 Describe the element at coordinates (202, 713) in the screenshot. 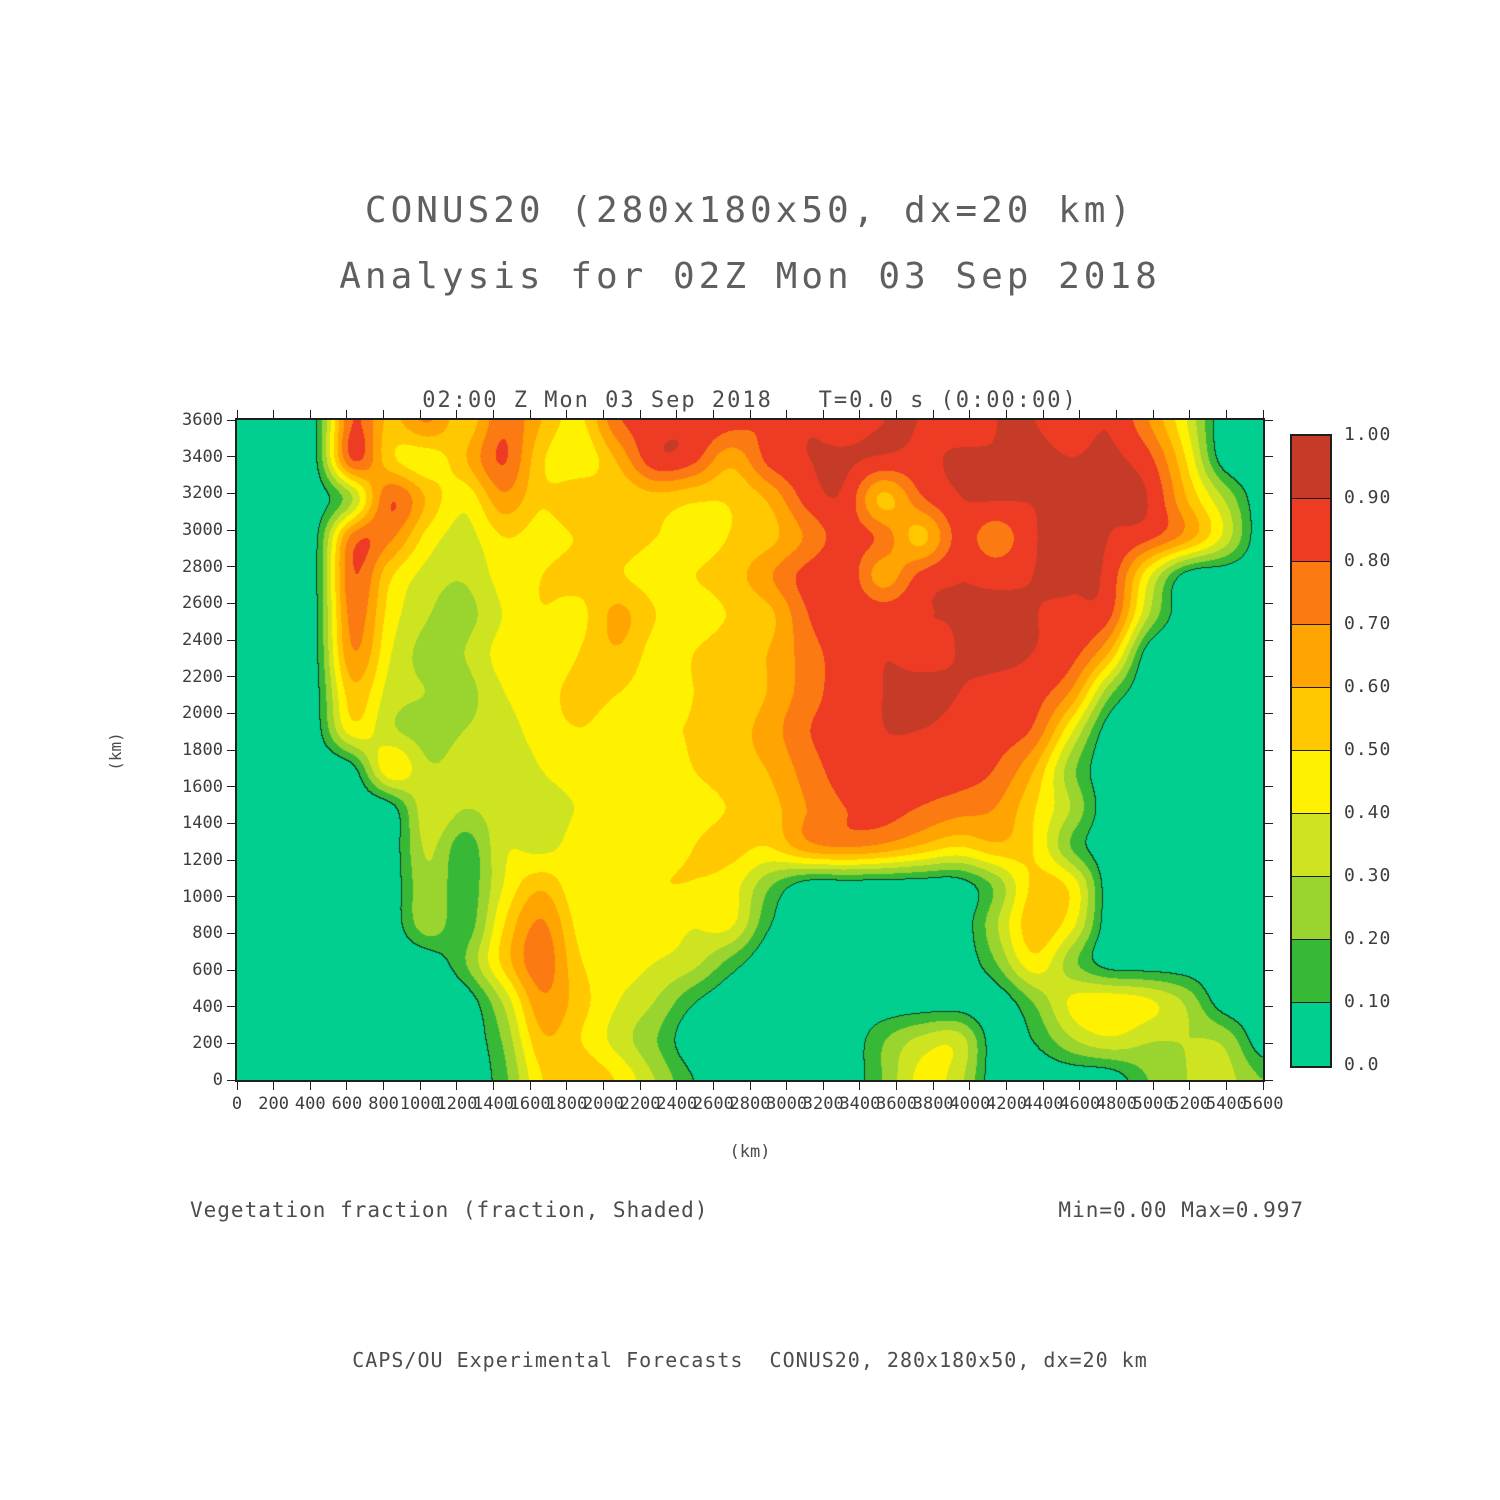

I see `y-axis-tick-label: 2000` at that location.